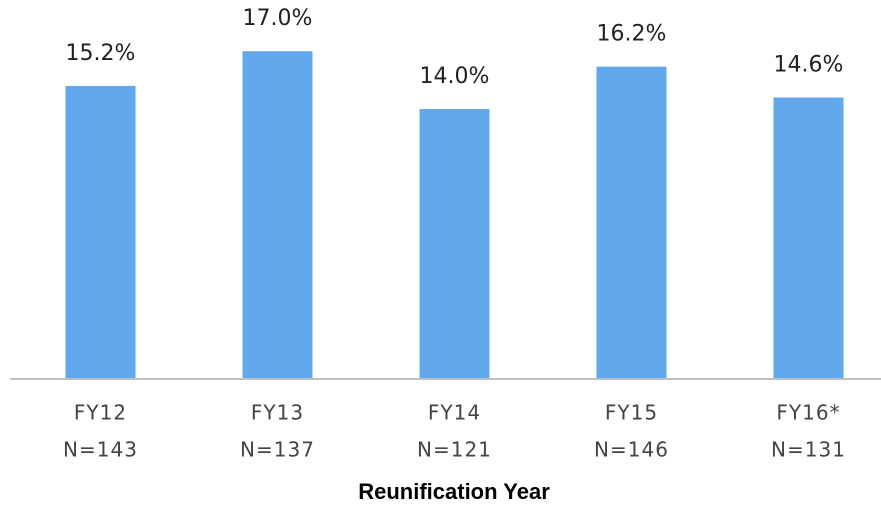 This screenshot has height=505, width=881. Describe the element at coordinates (101, 53) in the screenshot. I see `value-label: 15.2%` at that location.